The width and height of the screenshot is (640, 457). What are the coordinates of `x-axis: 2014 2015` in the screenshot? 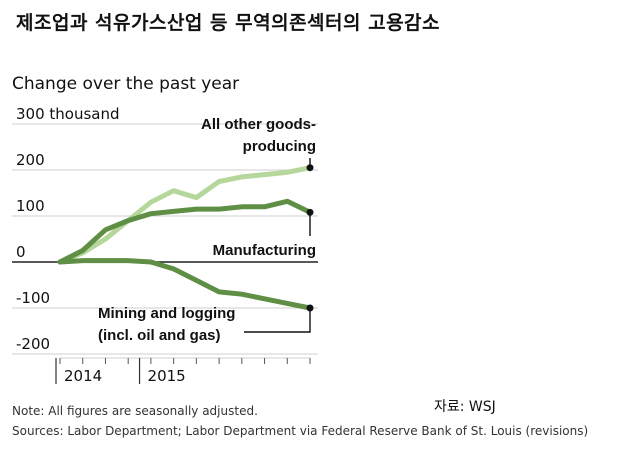 It's located at (183, 371).